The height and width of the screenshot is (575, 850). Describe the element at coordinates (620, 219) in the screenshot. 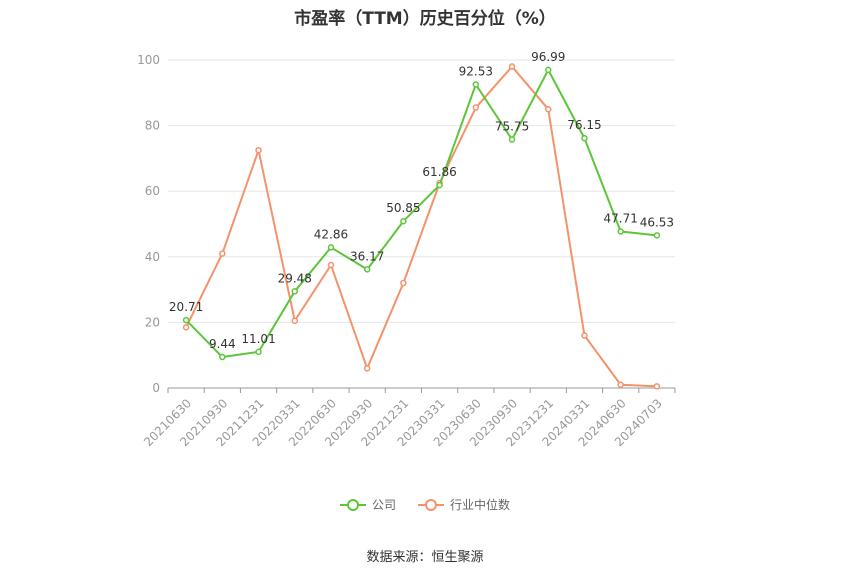

I see `data-label-company: 47.71` at that location.